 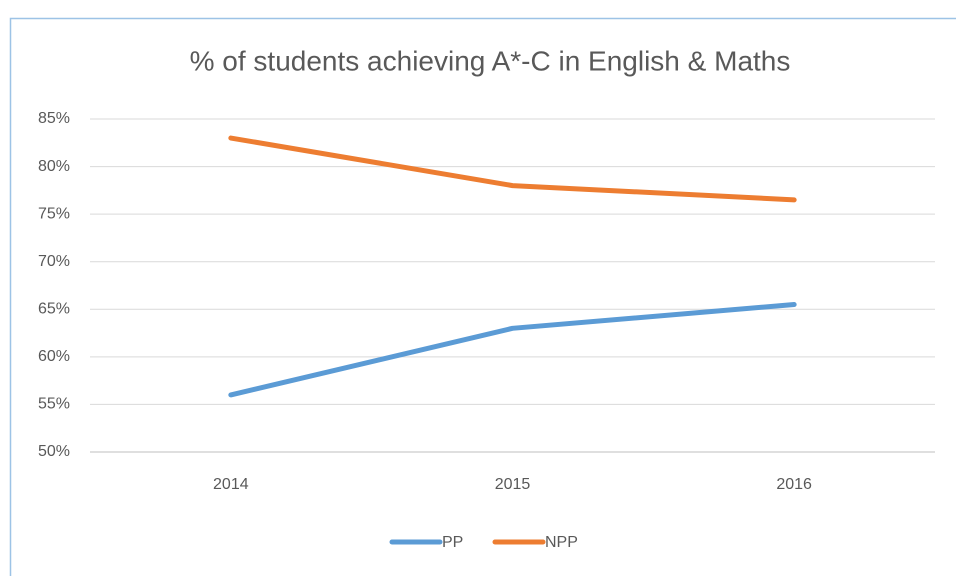 What do you see at coordinates (54, 356) in the screenshot?
I see `y-tick-label: 60%` at bounding box center [54, 356].